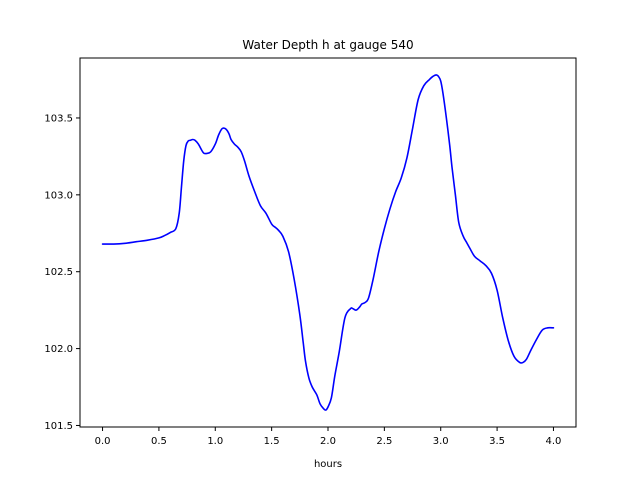 The height and width of the screenshot is (480, 640). Describe the element at coordinates (58, 272) in the screenshot. I see `y-tick-label: 102.5` at that location.